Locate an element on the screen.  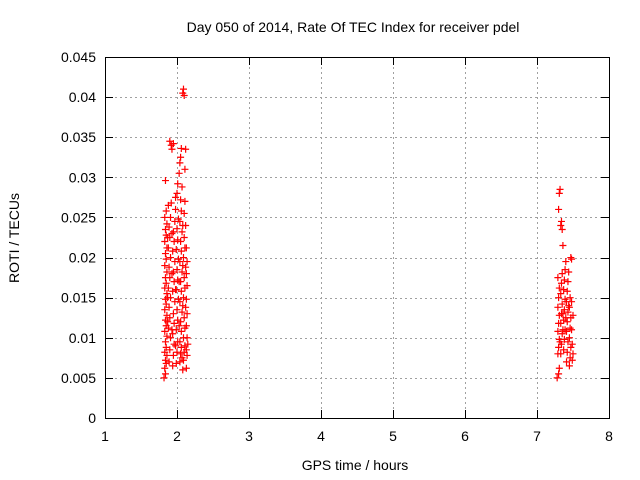
x-tick-label: 1 is located at coordinates (105, 436).